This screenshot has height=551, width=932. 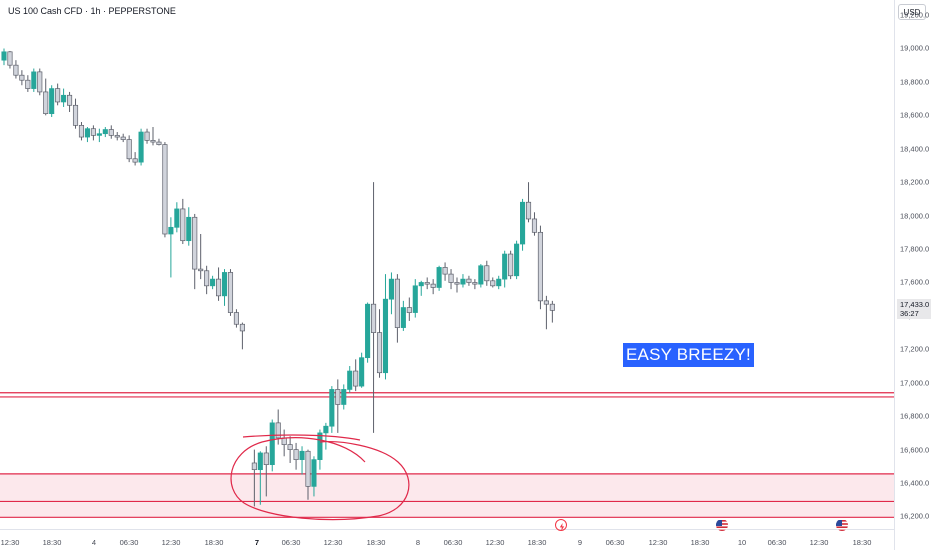 I want to click on lightning-icon, so click(x=561, y=525).